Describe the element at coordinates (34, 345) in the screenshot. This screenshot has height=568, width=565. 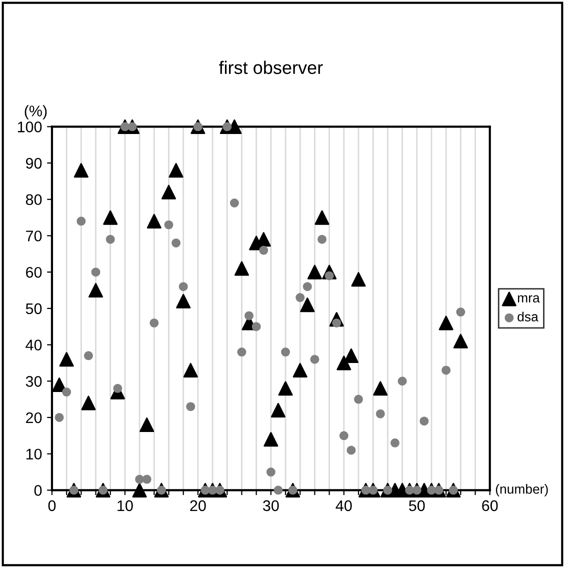
I see `y-tick-label: 40` at that location.